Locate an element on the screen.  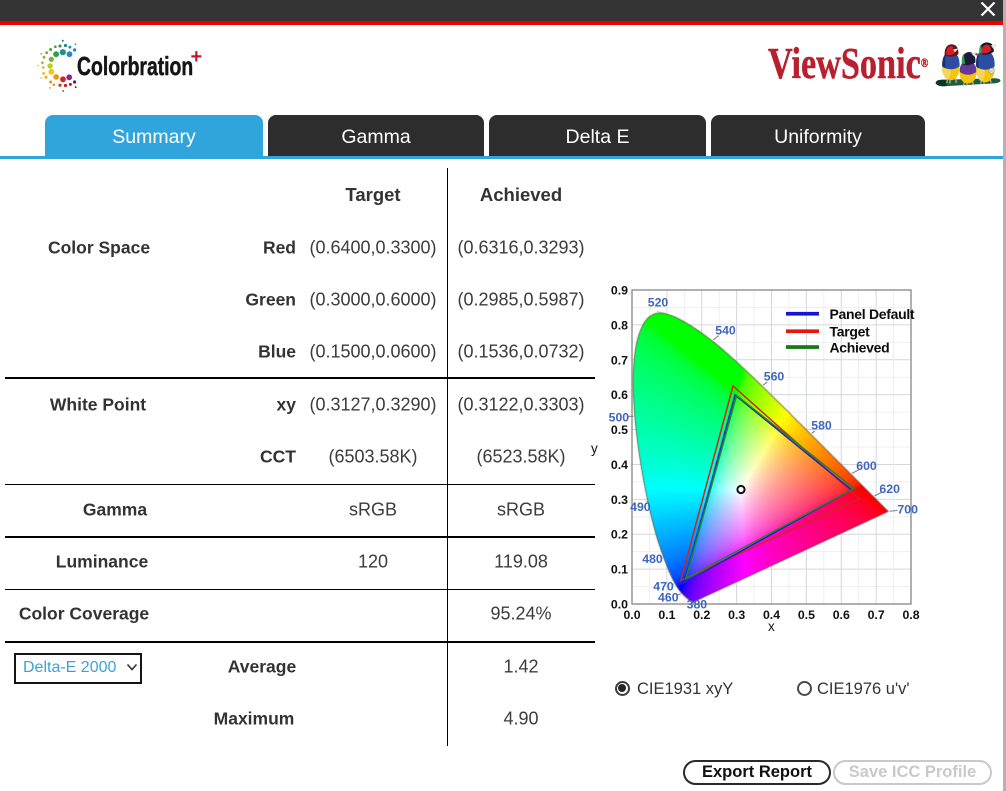
svg-text: 380 is located at coordinates (697, 605).